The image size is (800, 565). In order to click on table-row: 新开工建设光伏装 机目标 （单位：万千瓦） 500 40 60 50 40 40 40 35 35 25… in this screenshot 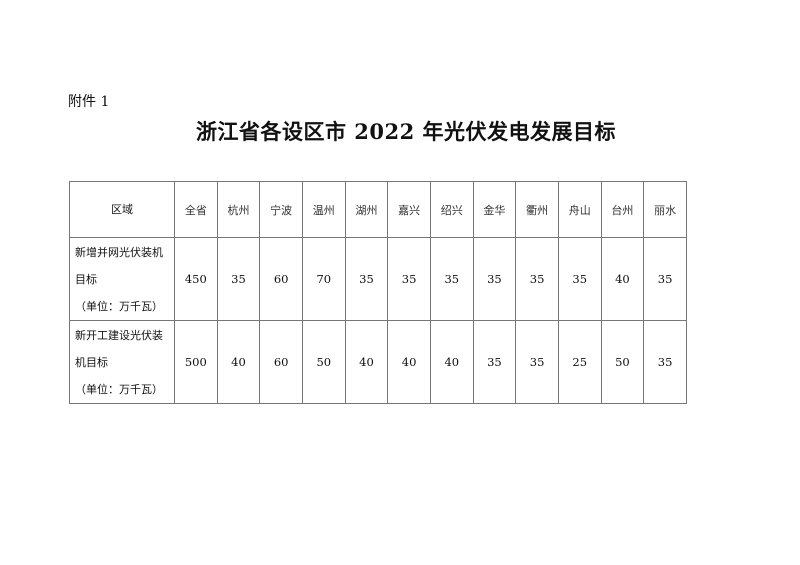, I will do `click(378, 362)`.